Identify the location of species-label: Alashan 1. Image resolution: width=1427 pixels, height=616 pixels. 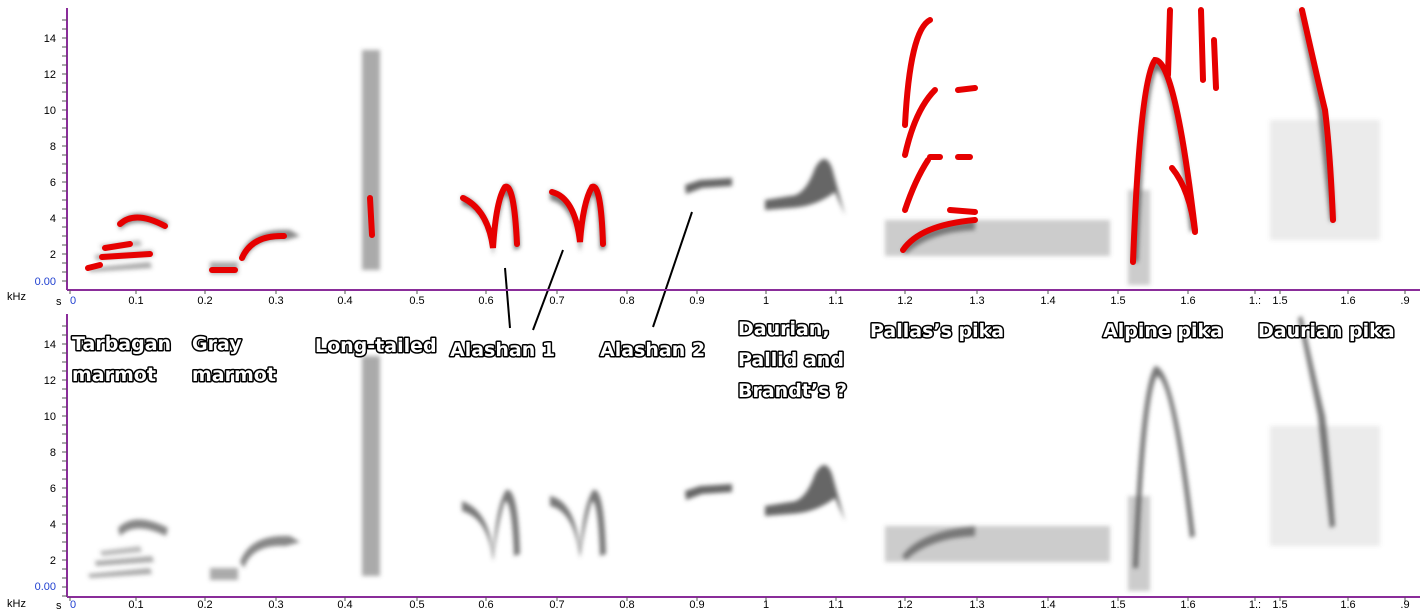
(502, 350).